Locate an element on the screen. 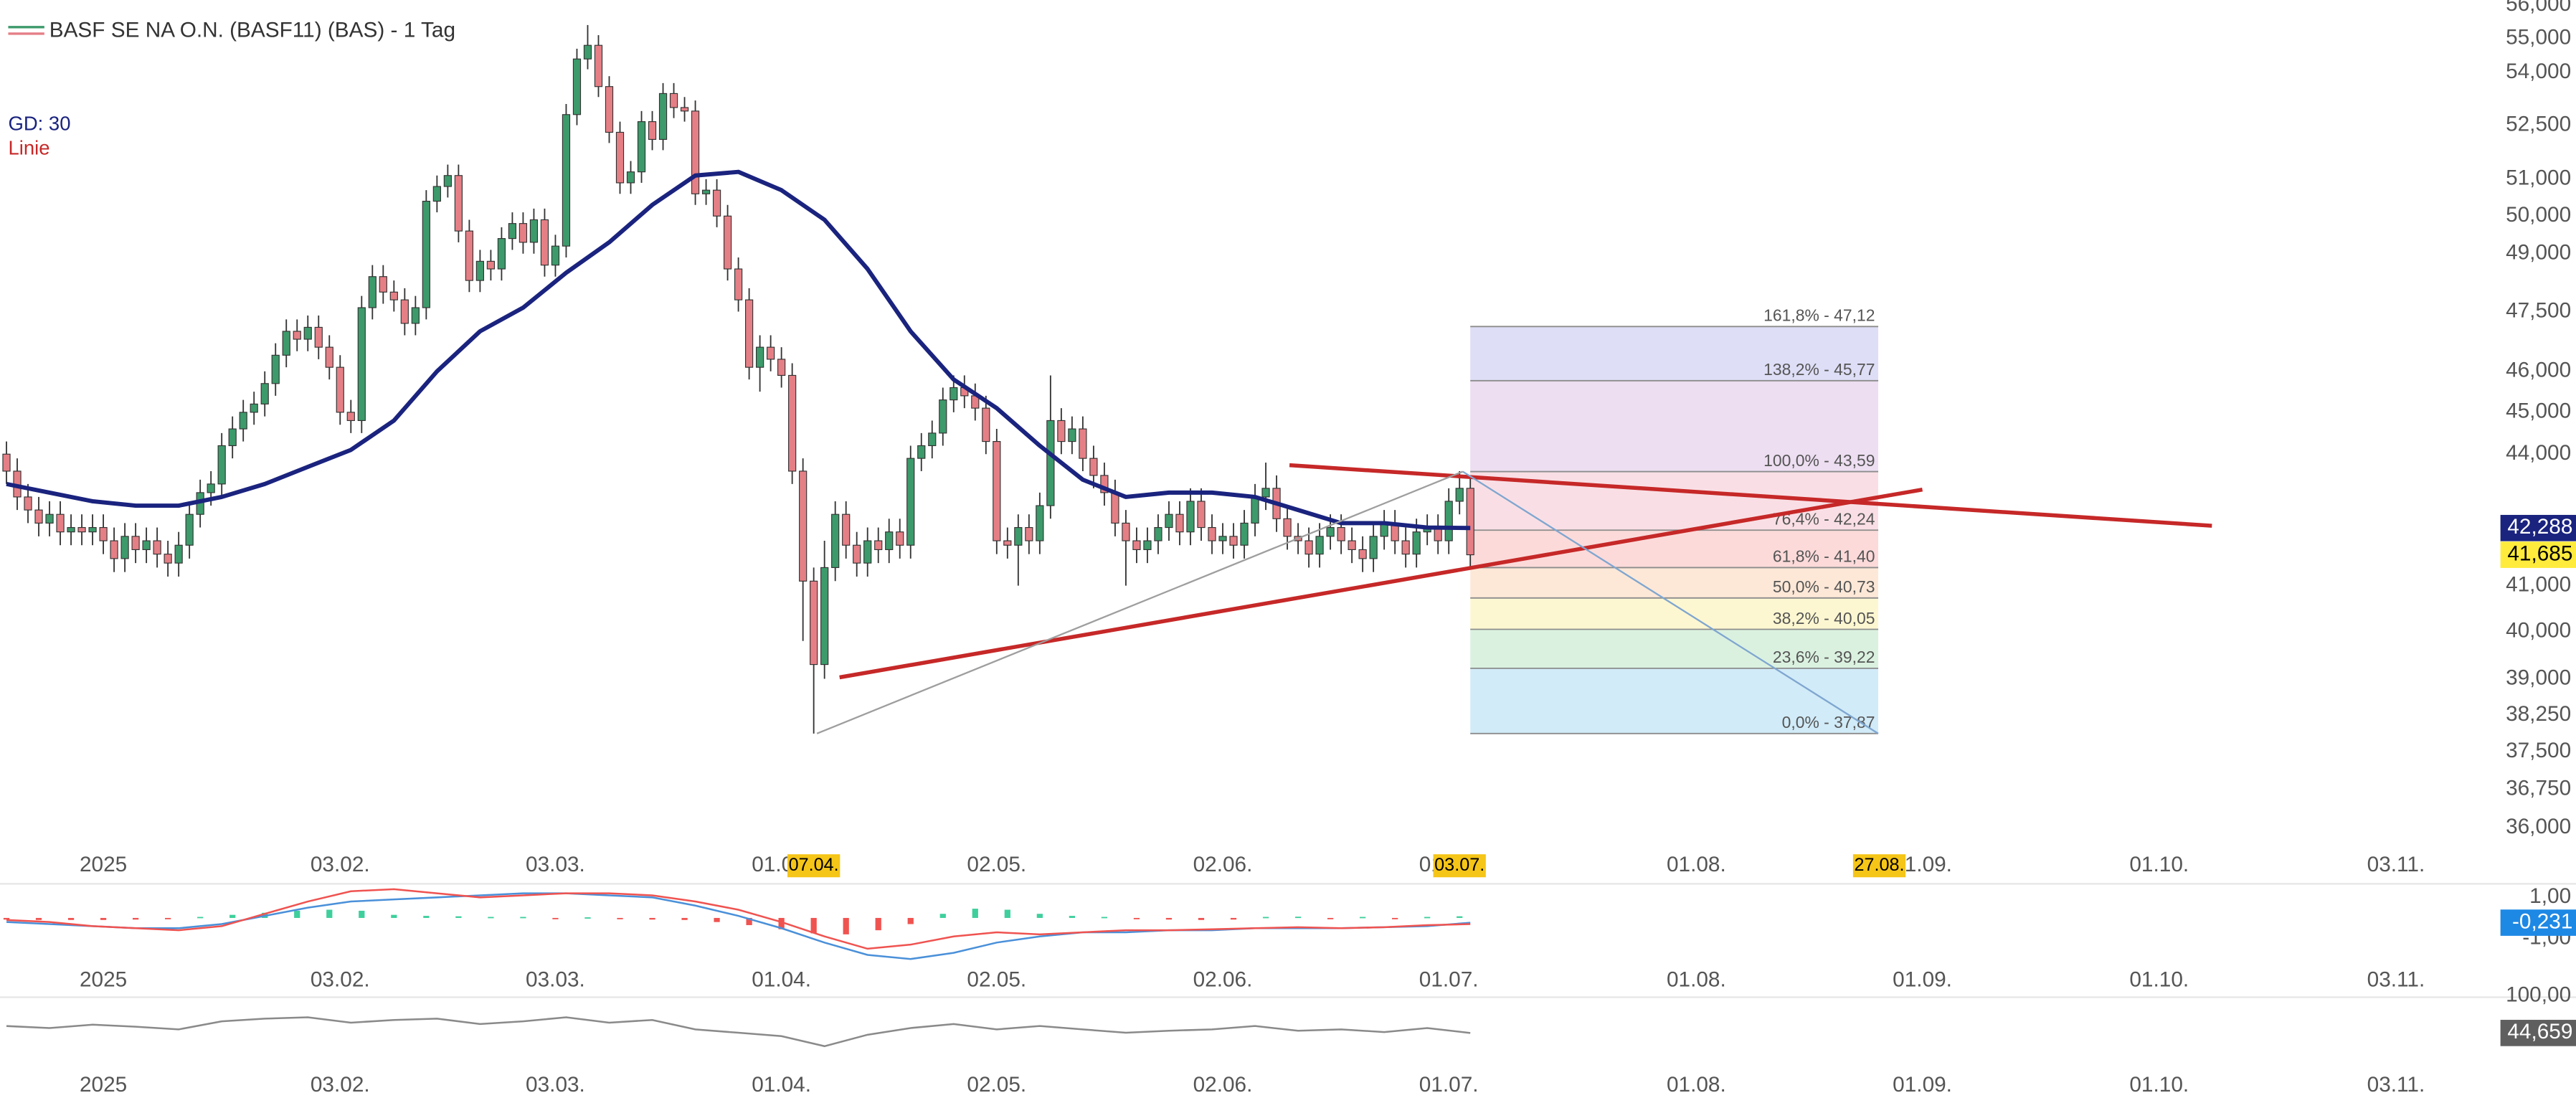  y-tick-label: 37,500 is located at coordinates (2538, 750).